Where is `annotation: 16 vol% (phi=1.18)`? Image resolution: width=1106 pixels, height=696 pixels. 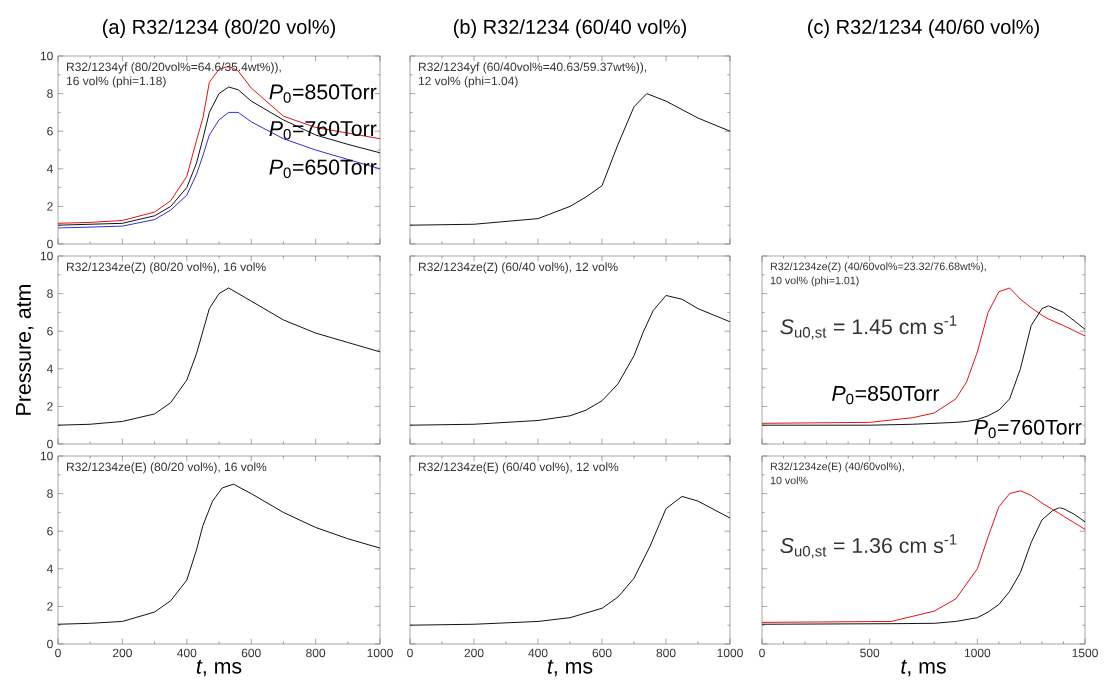
annotation: 16 vol% (phi=1.18) is located at coordinates (116, 82).